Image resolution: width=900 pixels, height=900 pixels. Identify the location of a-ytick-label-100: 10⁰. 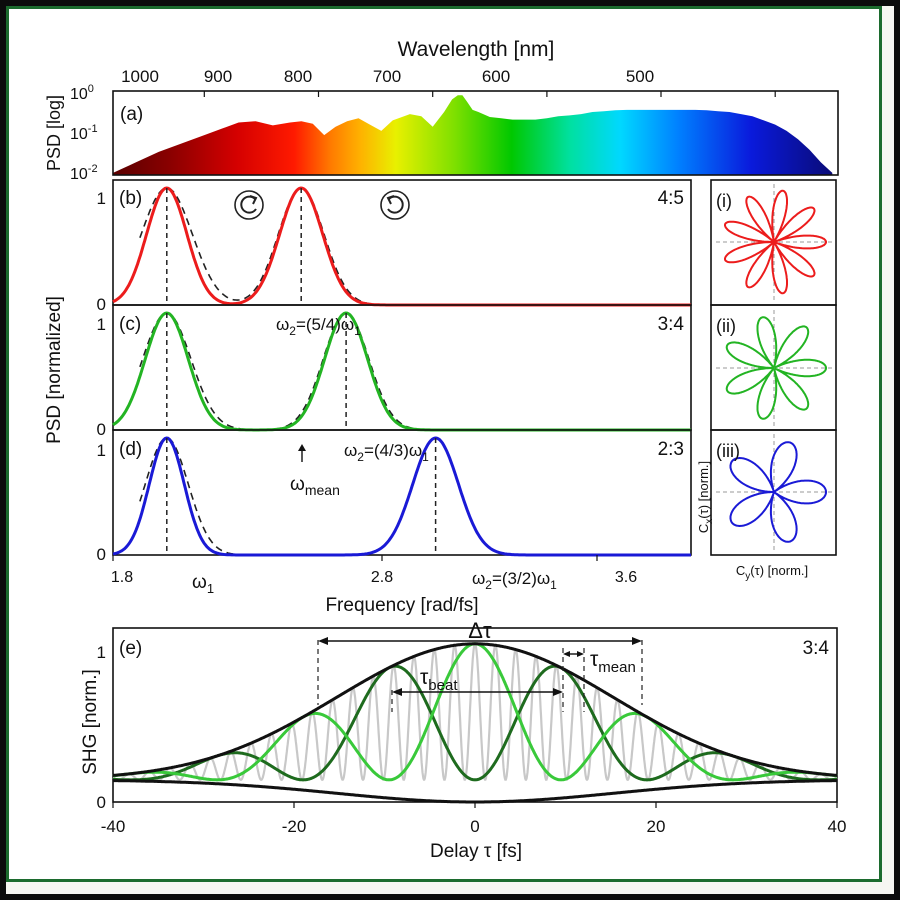
(82, 93).